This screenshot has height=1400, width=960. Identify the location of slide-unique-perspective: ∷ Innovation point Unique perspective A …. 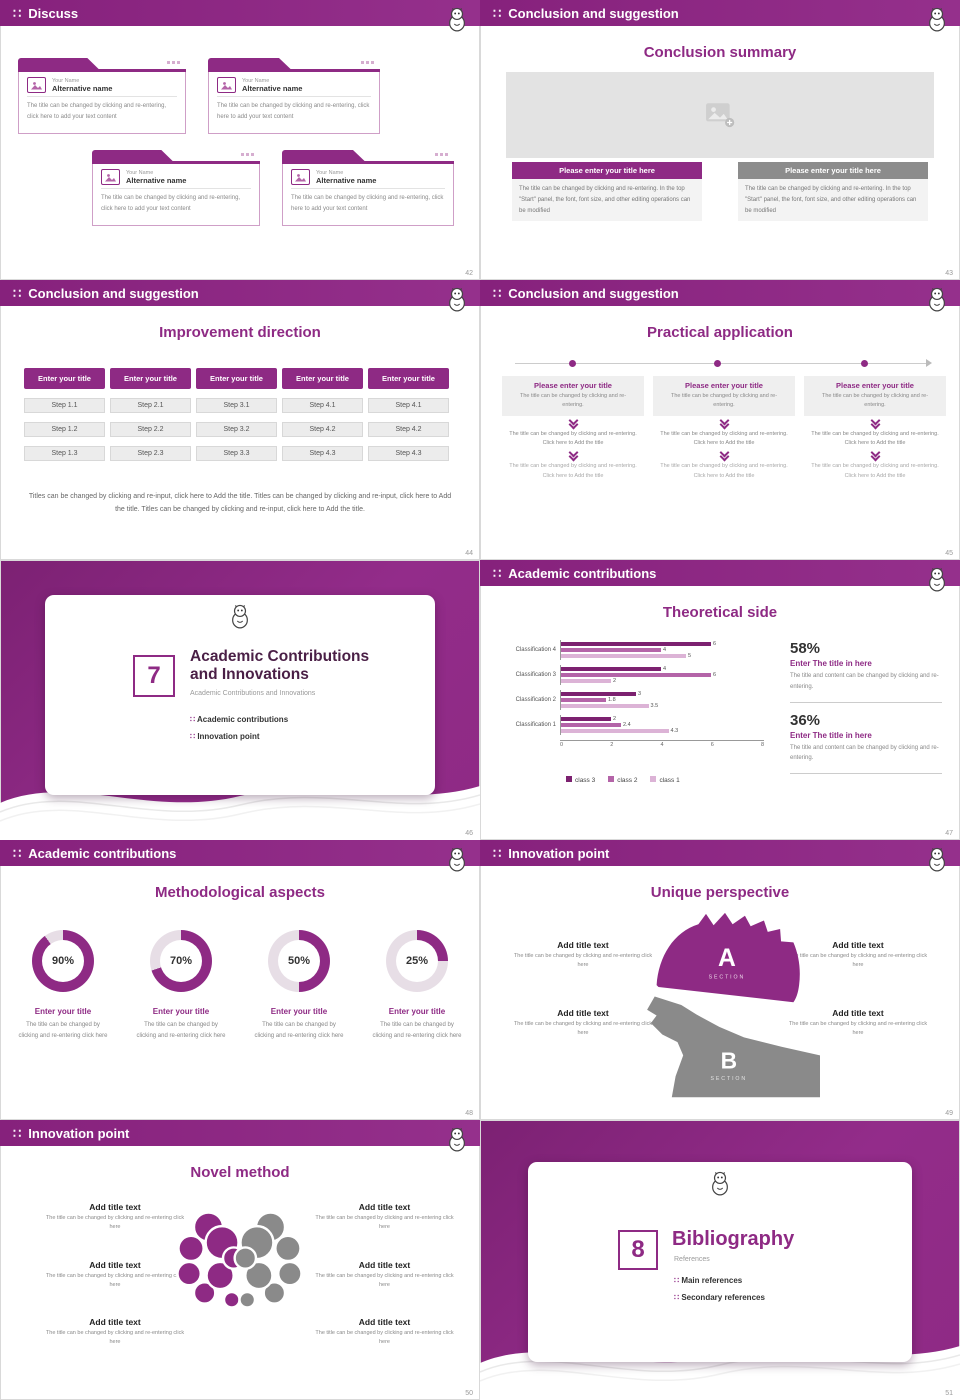
(720, 980).